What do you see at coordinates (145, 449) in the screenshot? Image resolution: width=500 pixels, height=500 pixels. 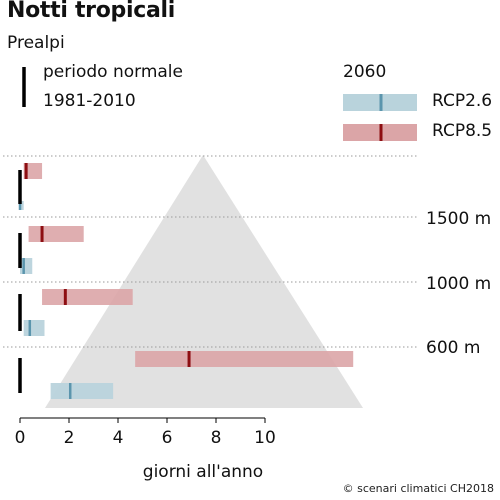 I see `x-axis: 0 2 4 6 8 10 giorni all'anno` at bounding box center [145, 449].